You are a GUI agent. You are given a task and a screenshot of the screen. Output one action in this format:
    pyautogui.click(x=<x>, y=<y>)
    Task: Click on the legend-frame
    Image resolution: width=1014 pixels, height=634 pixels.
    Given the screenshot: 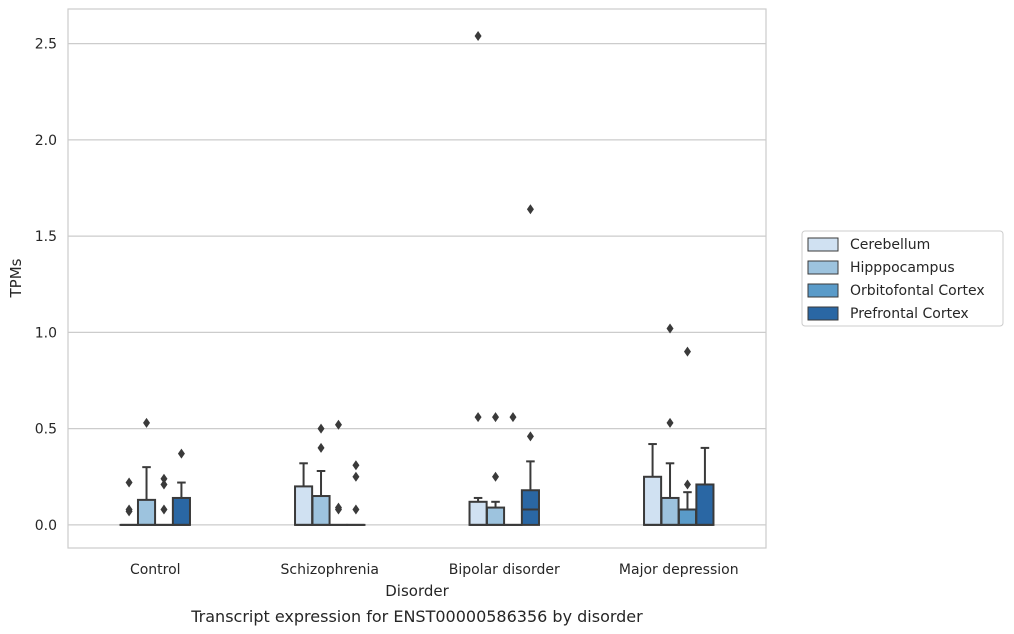 What is the action you would take?
    pyautogui.click(x=902, y=278)
    